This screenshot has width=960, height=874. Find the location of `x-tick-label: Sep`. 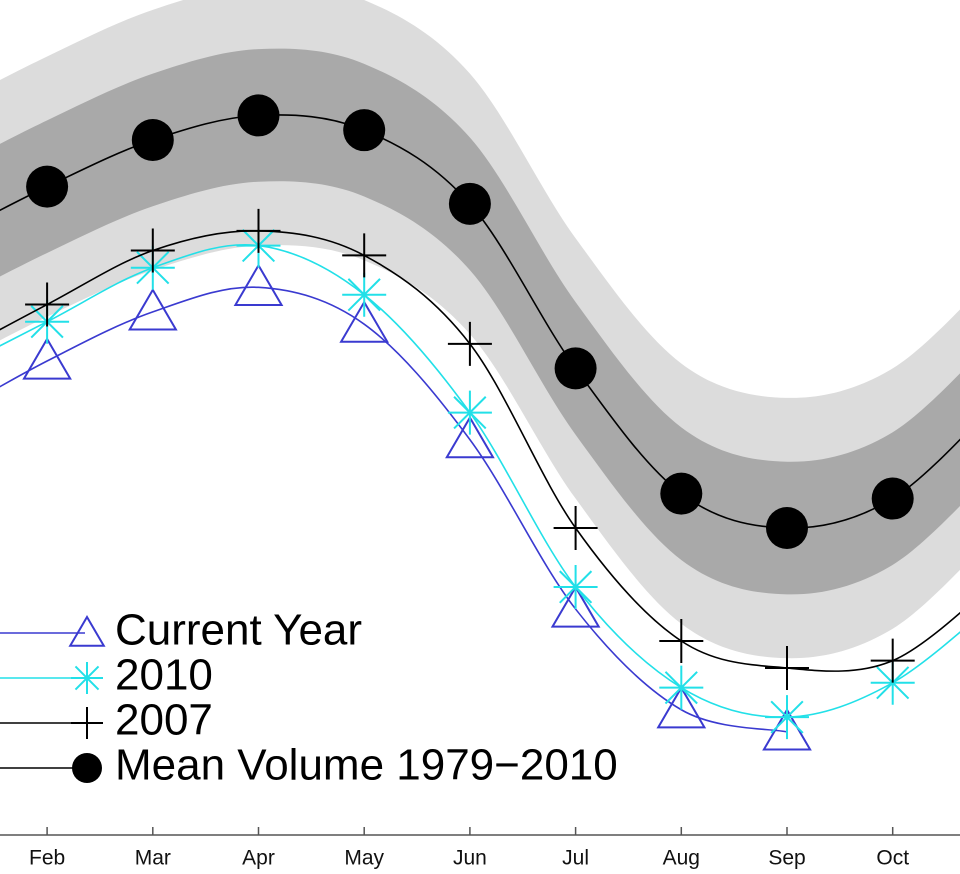

x-tick-label: Sep is located at coordinates (786, 858).